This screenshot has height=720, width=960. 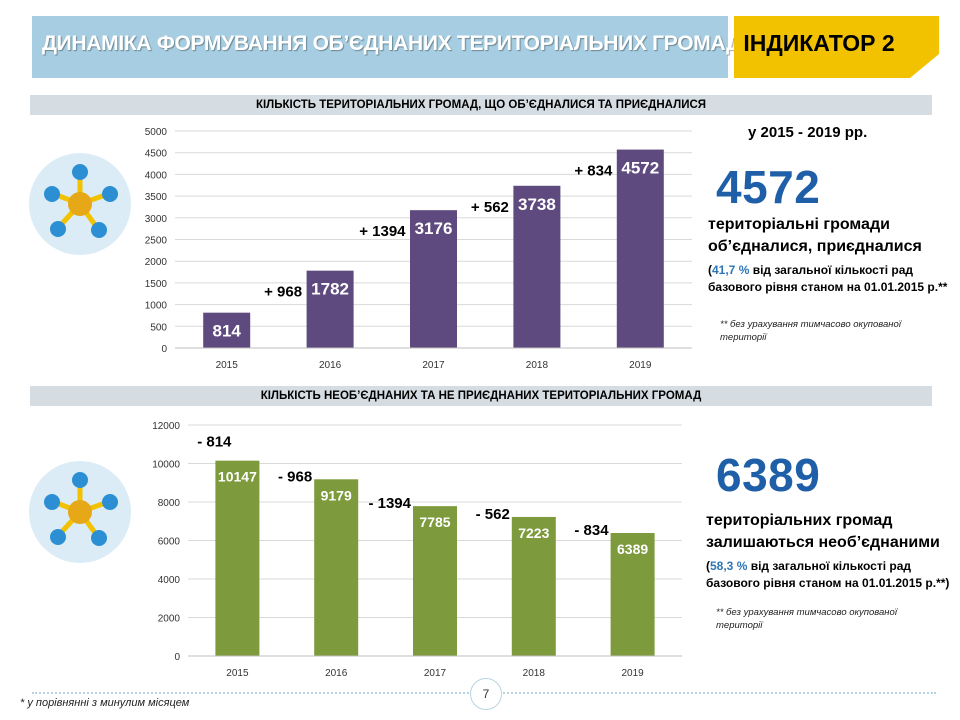 I want to click on y-tick-label: 10000, so click(x=166, y=465).